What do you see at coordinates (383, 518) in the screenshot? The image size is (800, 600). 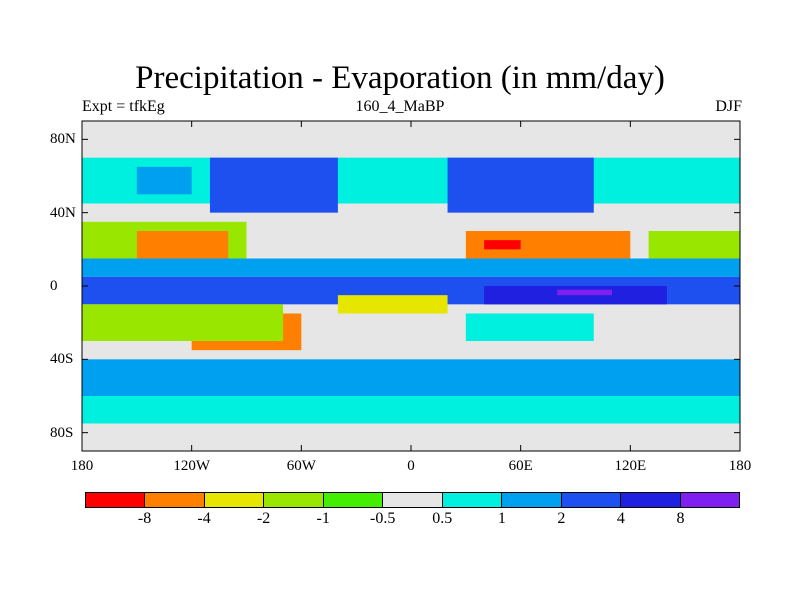 I see `colorbar-label: -0.5` at bounding box center [383, 518].